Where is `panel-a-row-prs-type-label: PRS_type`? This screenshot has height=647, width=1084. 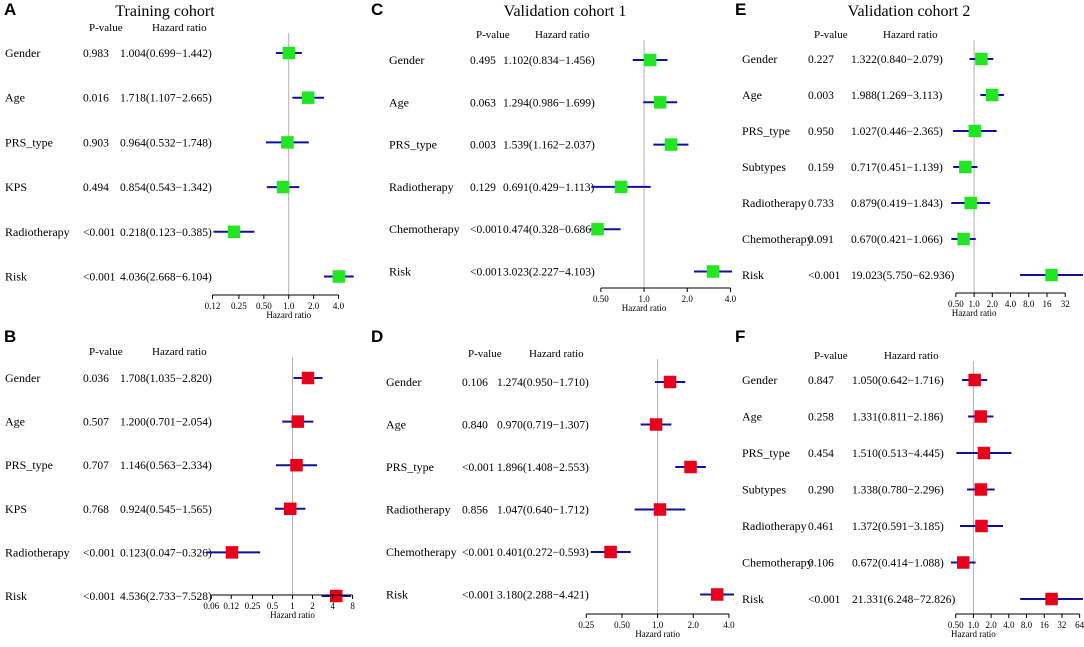
panel-a-row-prs-type-label: PRS_type is located at coordinates (29, 142).